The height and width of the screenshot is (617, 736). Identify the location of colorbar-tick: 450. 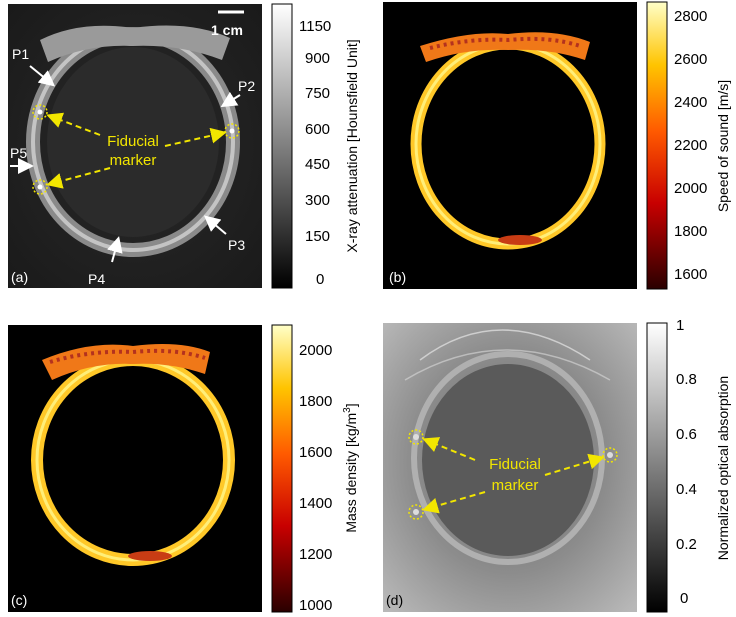
(317, 164).